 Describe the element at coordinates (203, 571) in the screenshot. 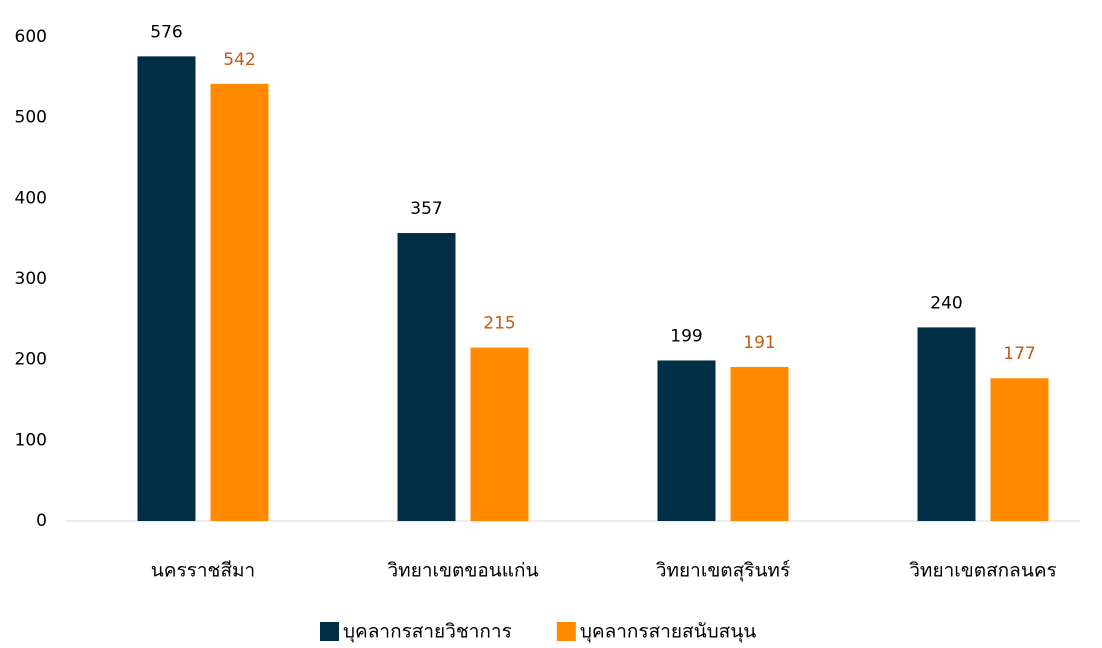

I see `x-tick-label: นครราชสีมา` at that location.